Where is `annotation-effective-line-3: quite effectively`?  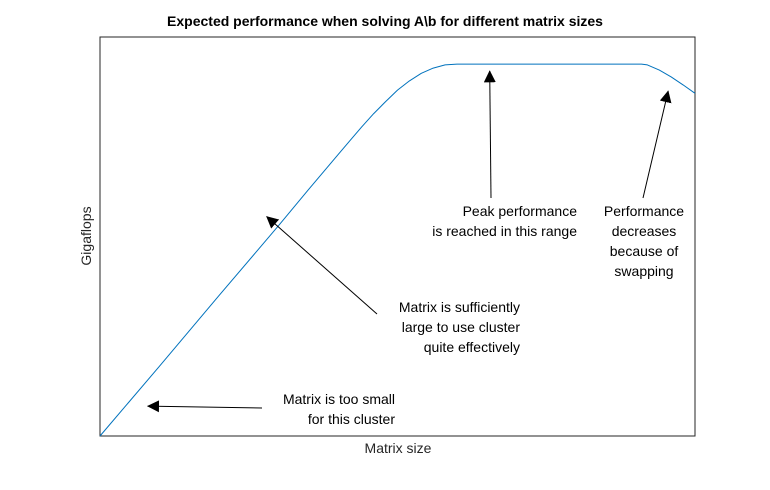 annotation-effective-line-3: quite effectively is located at coordinates (472, 347).